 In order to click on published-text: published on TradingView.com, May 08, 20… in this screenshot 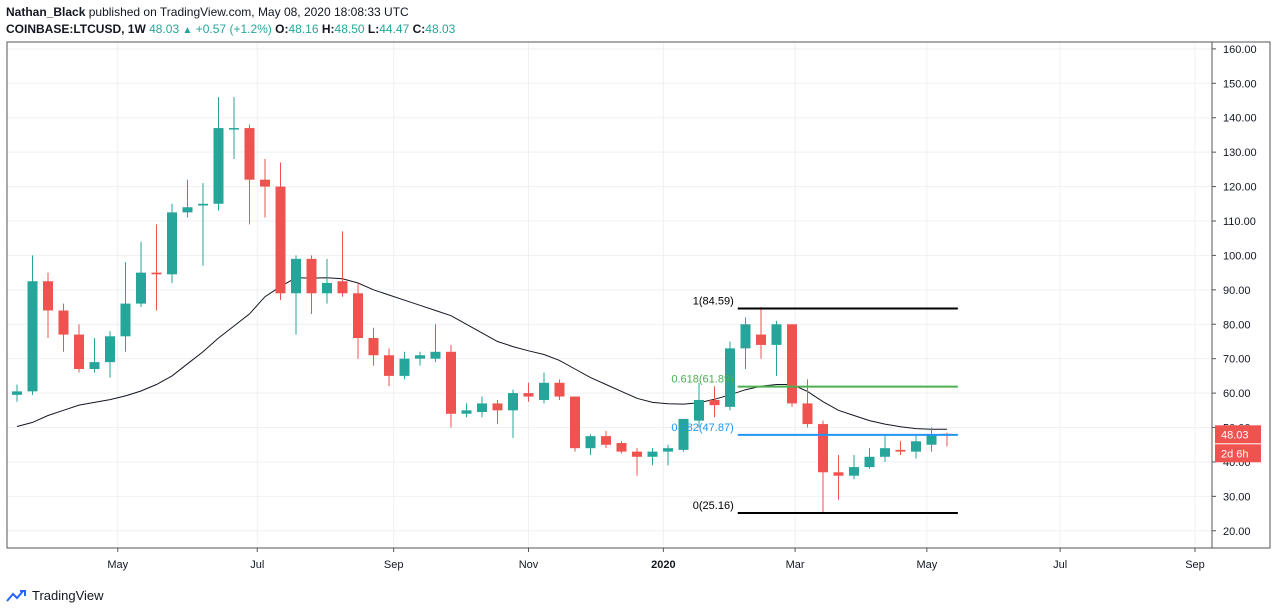, I will do `click(248, 12)`.